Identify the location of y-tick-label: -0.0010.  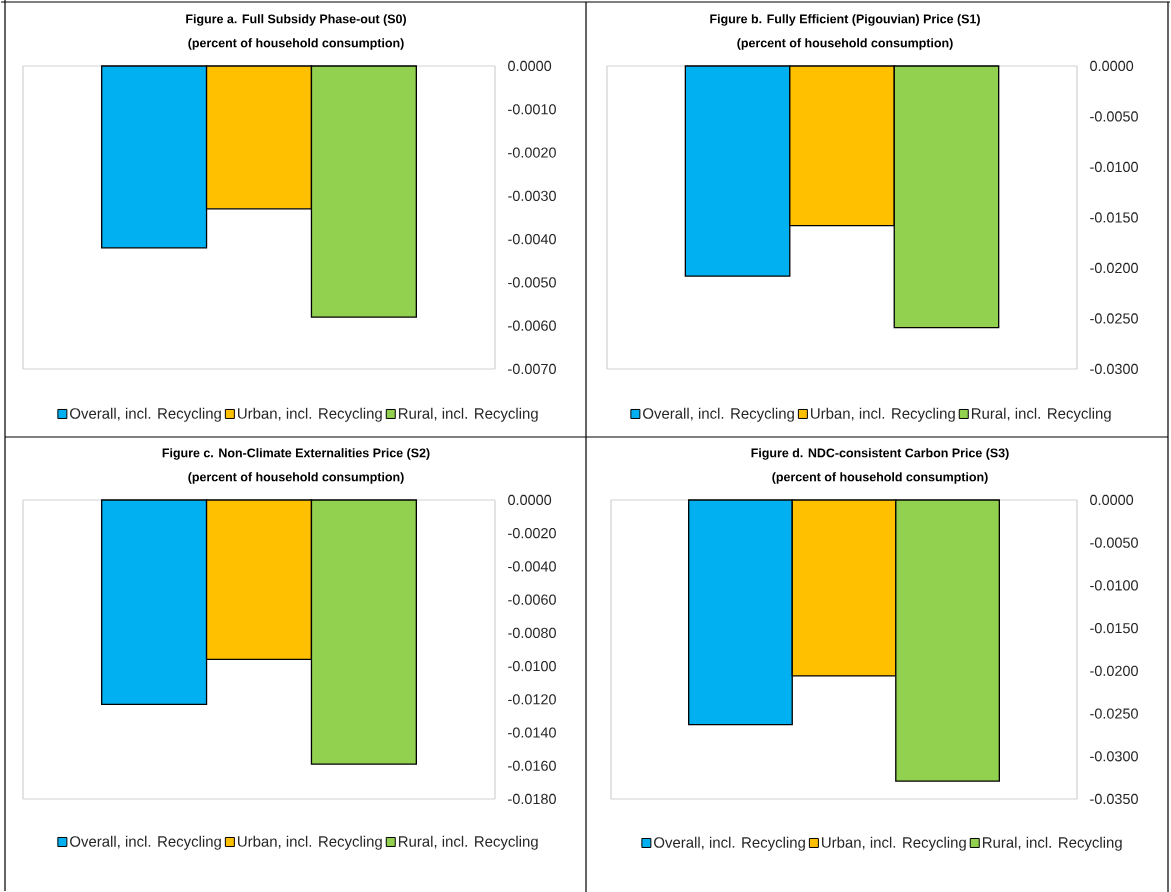
(532, 109).